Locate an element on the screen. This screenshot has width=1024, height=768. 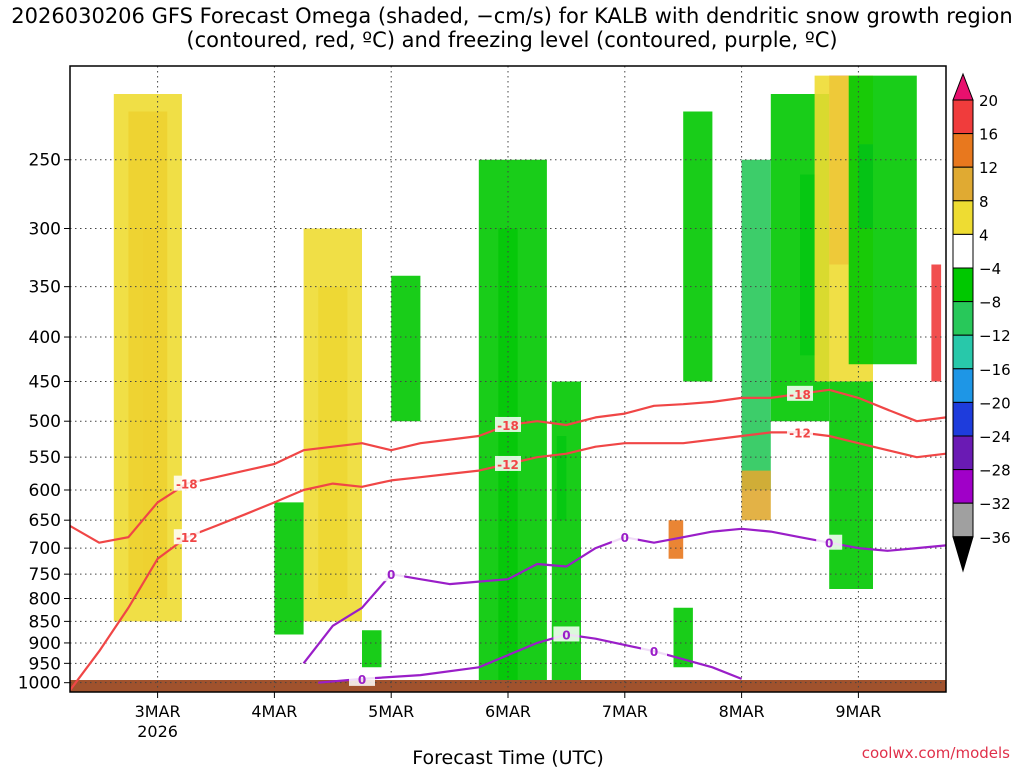
y-tick-label: 450 is located at coordinates (45, 382).